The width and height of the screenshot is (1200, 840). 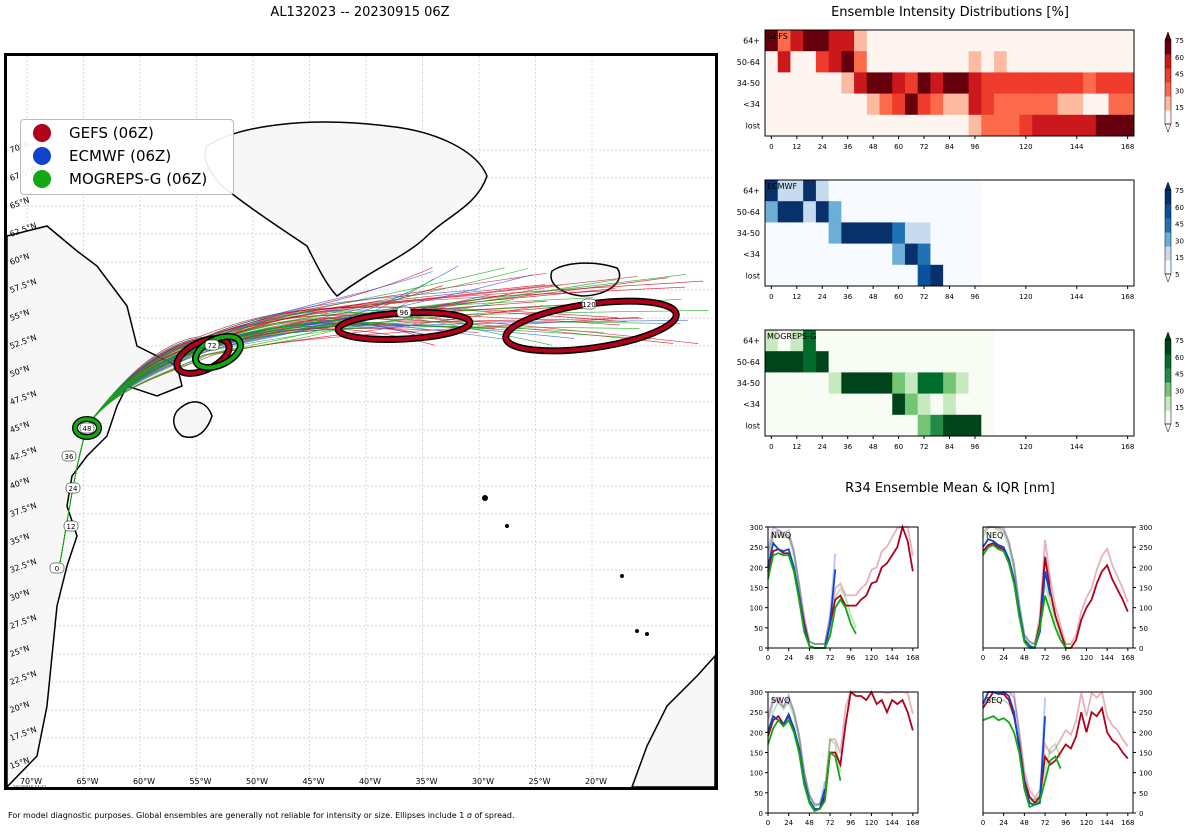 I want to click on heatmap-xtick-label: 144, so click(x=1077, y=147).